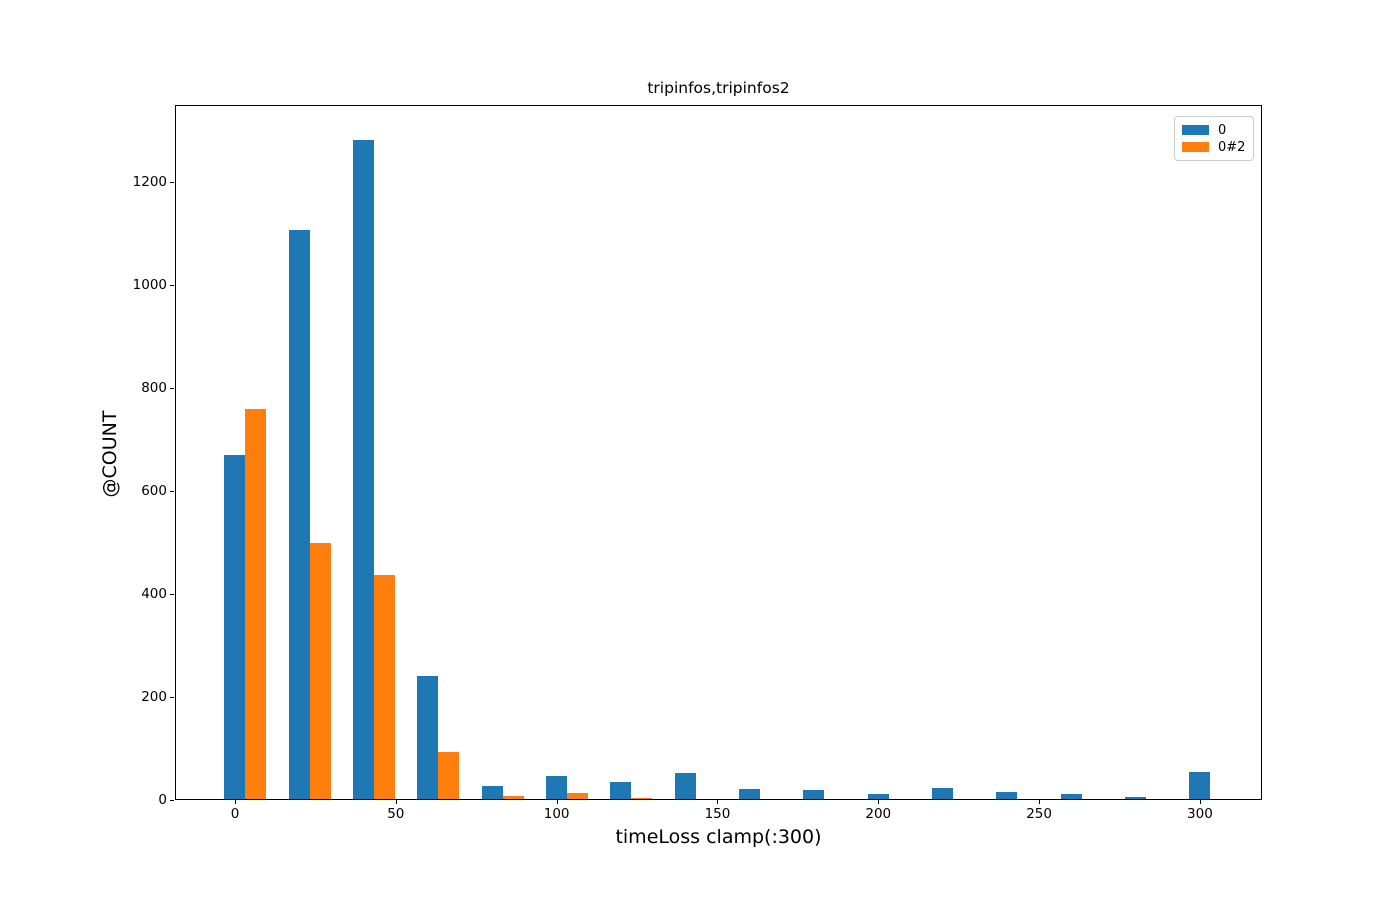 The height and width of the screenshot is (900, 1400). I want to click on legend-label: 0, so click(1222, 130).